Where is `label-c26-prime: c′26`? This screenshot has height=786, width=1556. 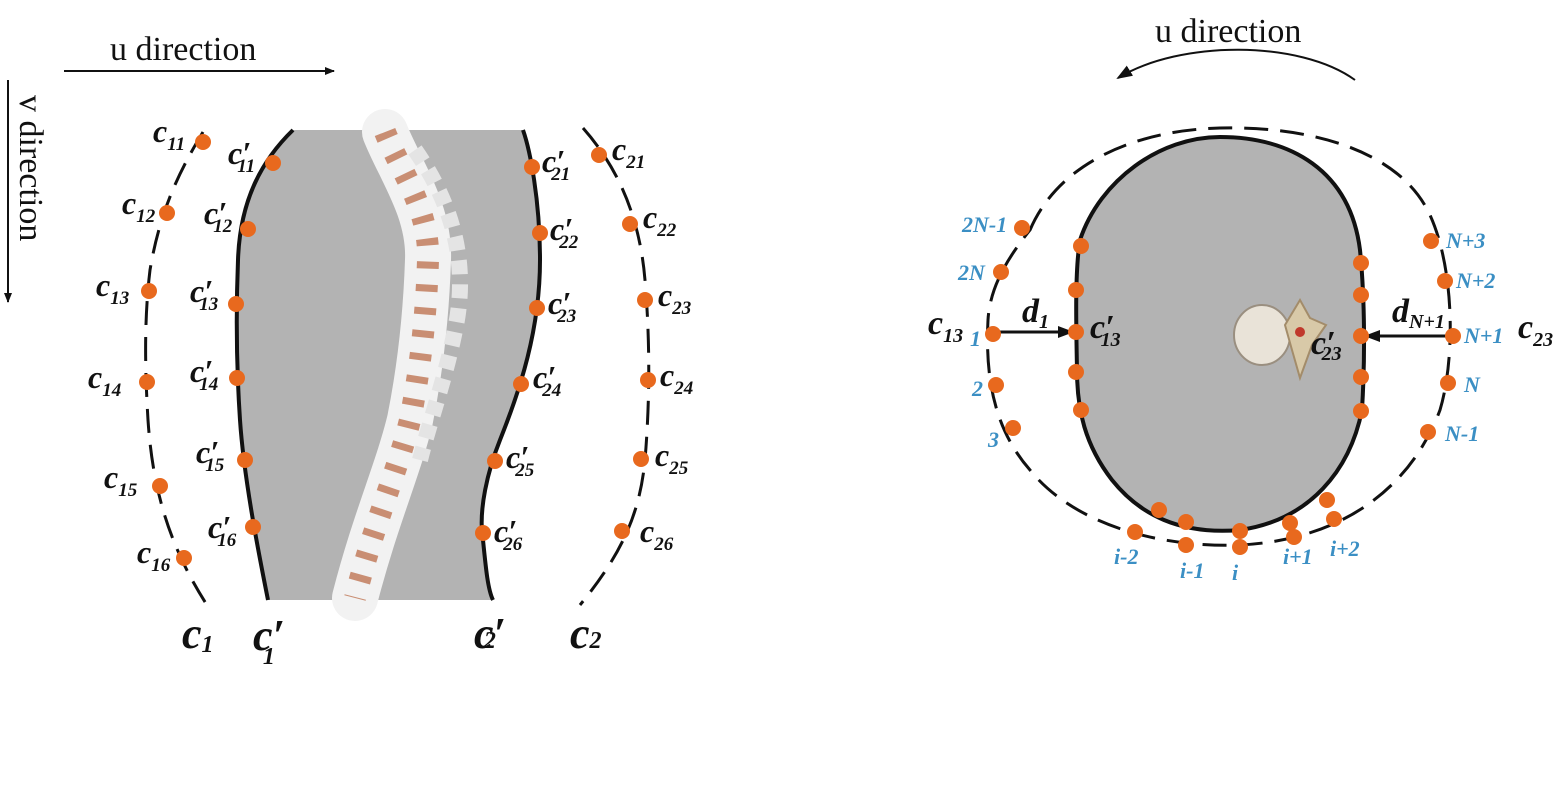
label-c26-prime: c′26 is located at coordinates (508, 534).